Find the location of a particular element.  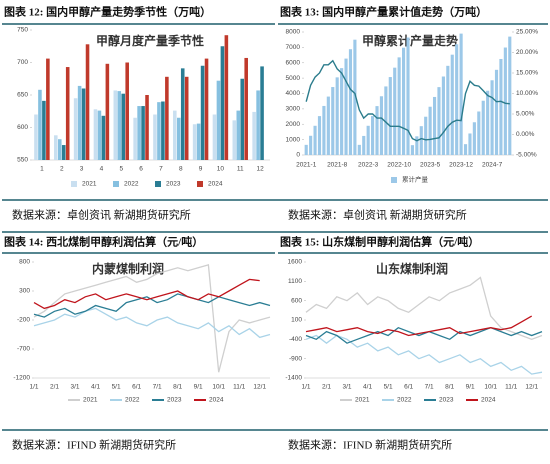

x-tick-label: 8 is located at coordinates (181, 169).